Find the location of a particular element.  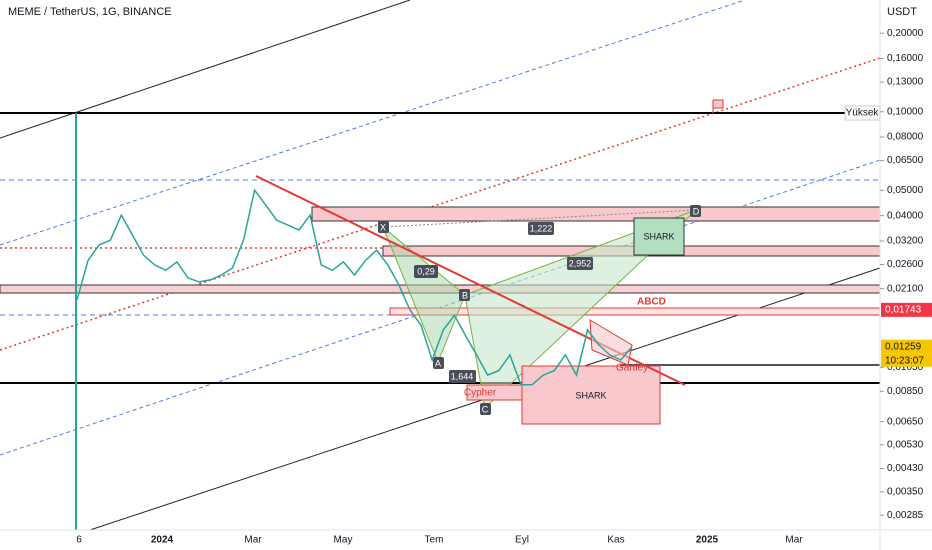

y-tick-label: 0,20000 is located at coordinates (905, 33).